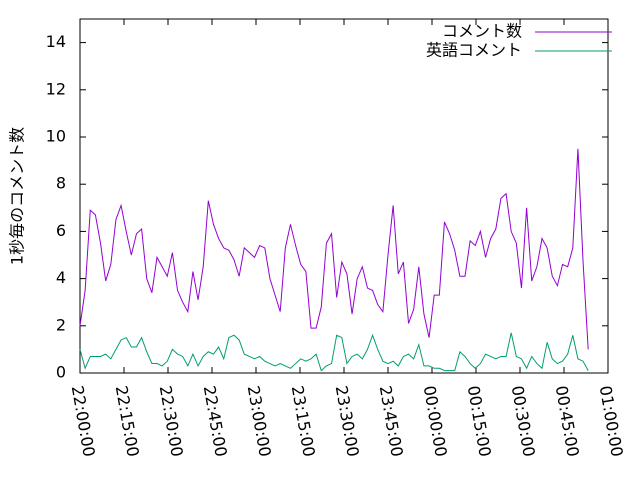  I want to click on x-tick-label: 01:00:00, so click(611, 421).